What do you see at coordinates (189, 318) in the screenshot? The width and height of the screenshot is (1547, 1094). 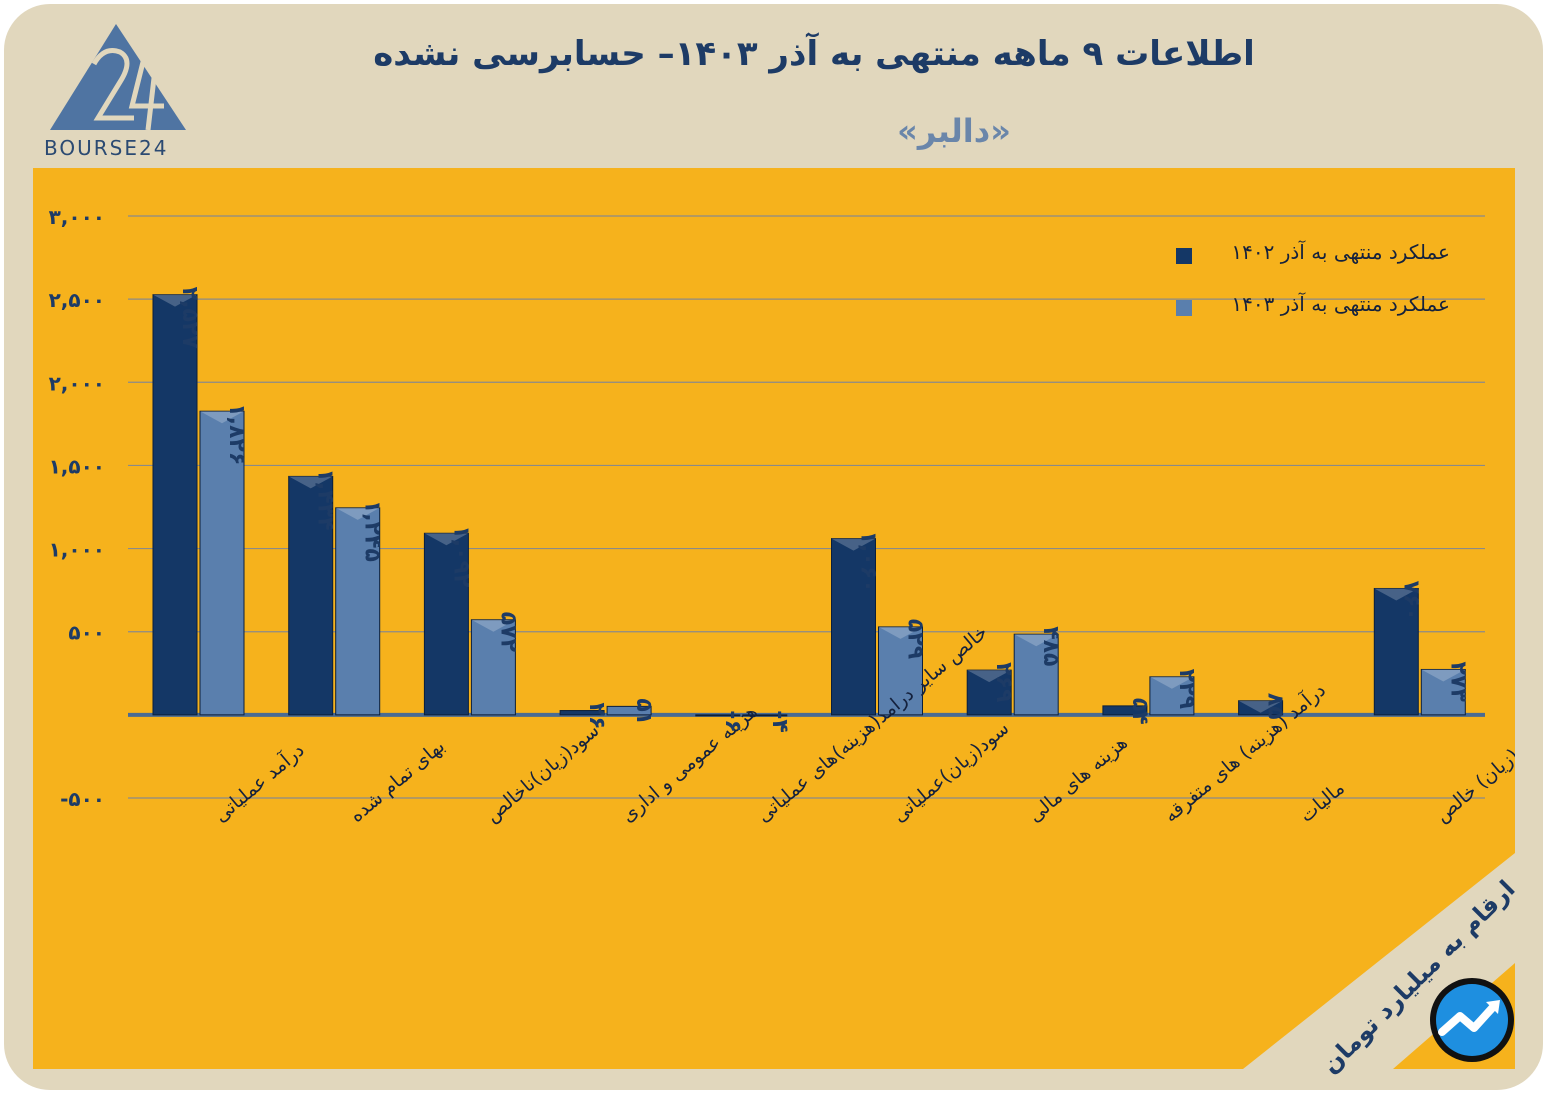 I see `data-label: ۲,۵۲۷` at bounding box center [189, 318].